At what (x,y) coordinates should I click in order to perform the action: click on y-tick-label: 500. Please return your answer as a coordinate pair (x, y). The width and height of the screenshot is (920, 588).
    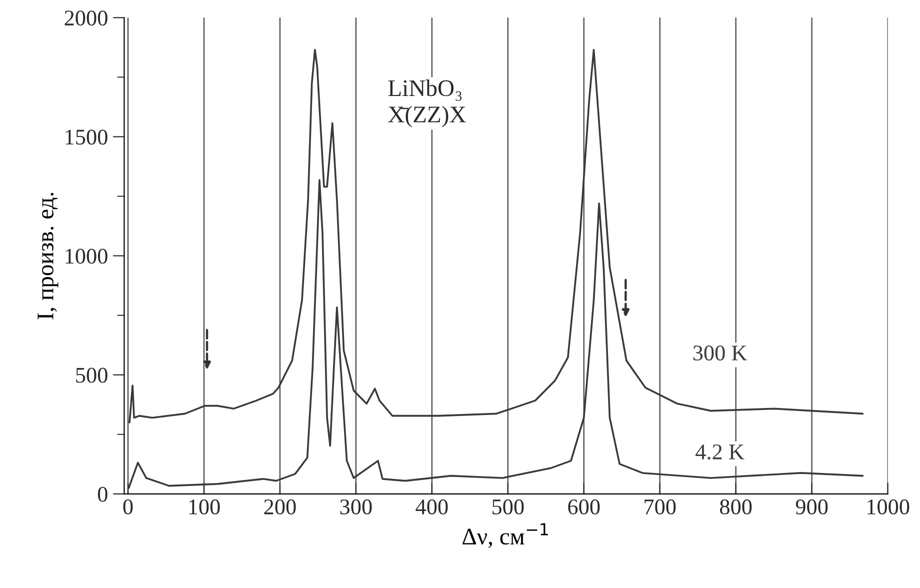
    Looking at the image, I should click on (92, 375).